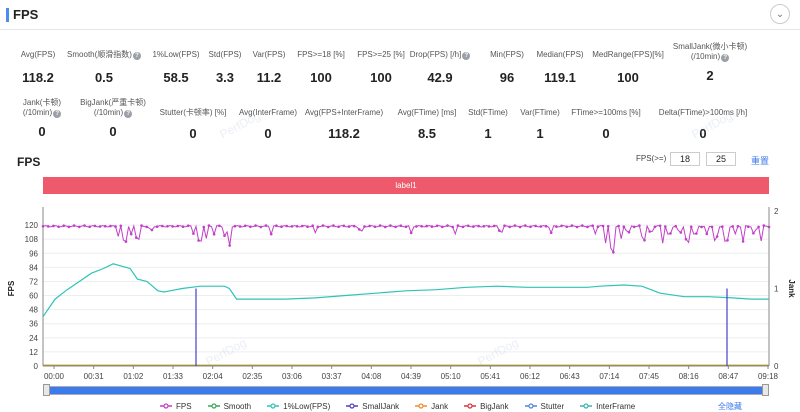  I want to click on reset-button: 重置, so click(760, 161).